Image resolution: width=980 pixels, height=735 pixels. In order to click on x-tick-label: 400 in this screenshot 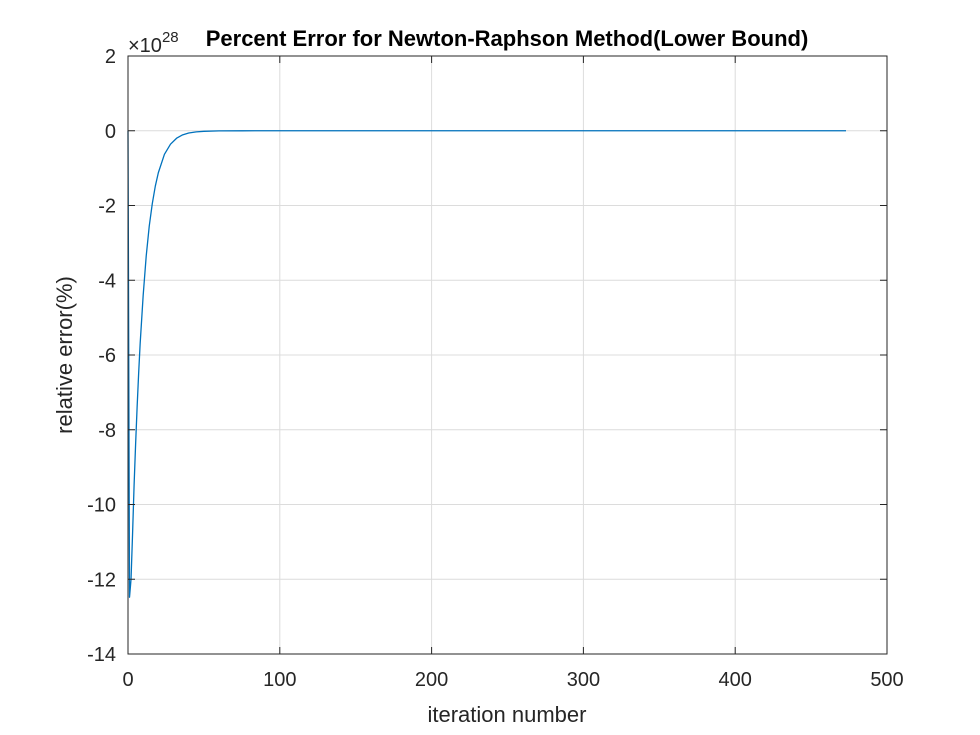, I will do `click(735, 680)`.